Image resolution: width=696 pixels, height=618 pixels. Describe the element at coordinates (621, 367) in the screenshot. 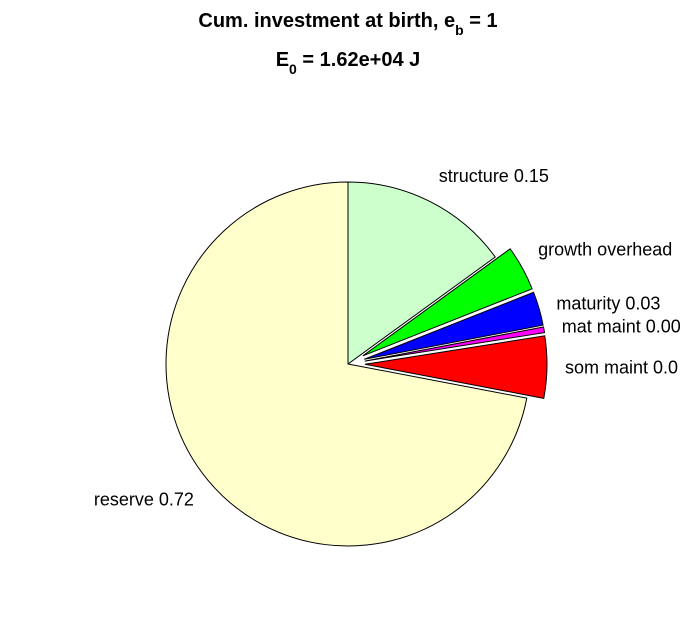

I see `label-som-maint: som maint 0.0` at that location.